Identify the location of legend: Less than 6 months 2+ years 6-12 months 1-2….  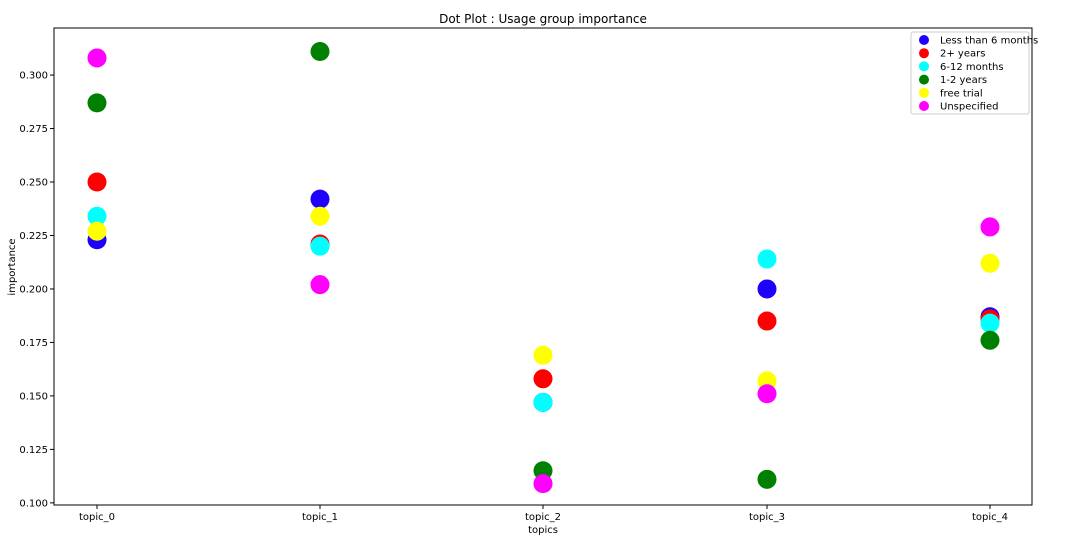
(974, 73).